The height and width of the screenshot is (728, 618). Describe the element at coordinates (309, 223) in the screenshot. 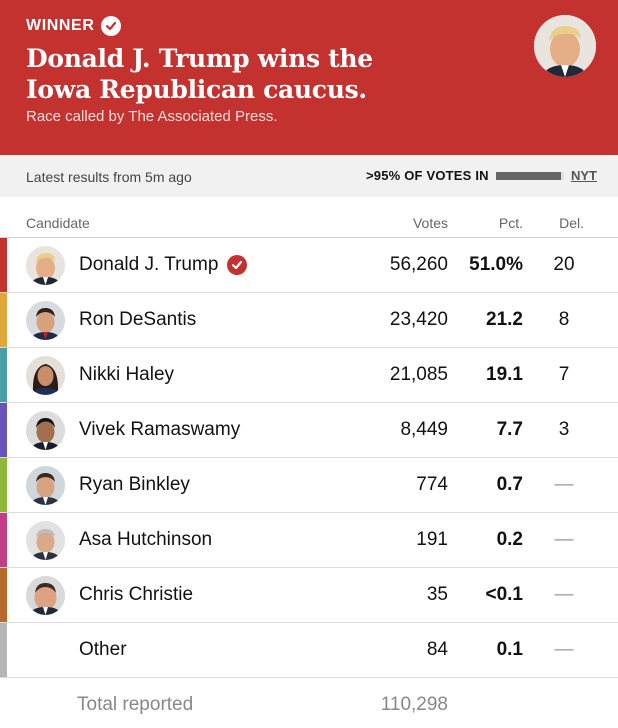

I see `results-table-header: Candidate Votes Pct. Del.` at that location.